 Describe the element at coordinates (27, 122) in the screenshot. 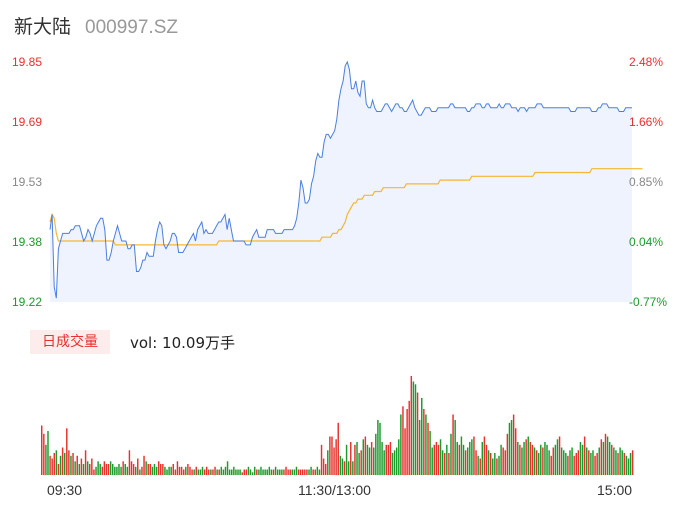

I see `price-axis-label: 19.69` at that location.